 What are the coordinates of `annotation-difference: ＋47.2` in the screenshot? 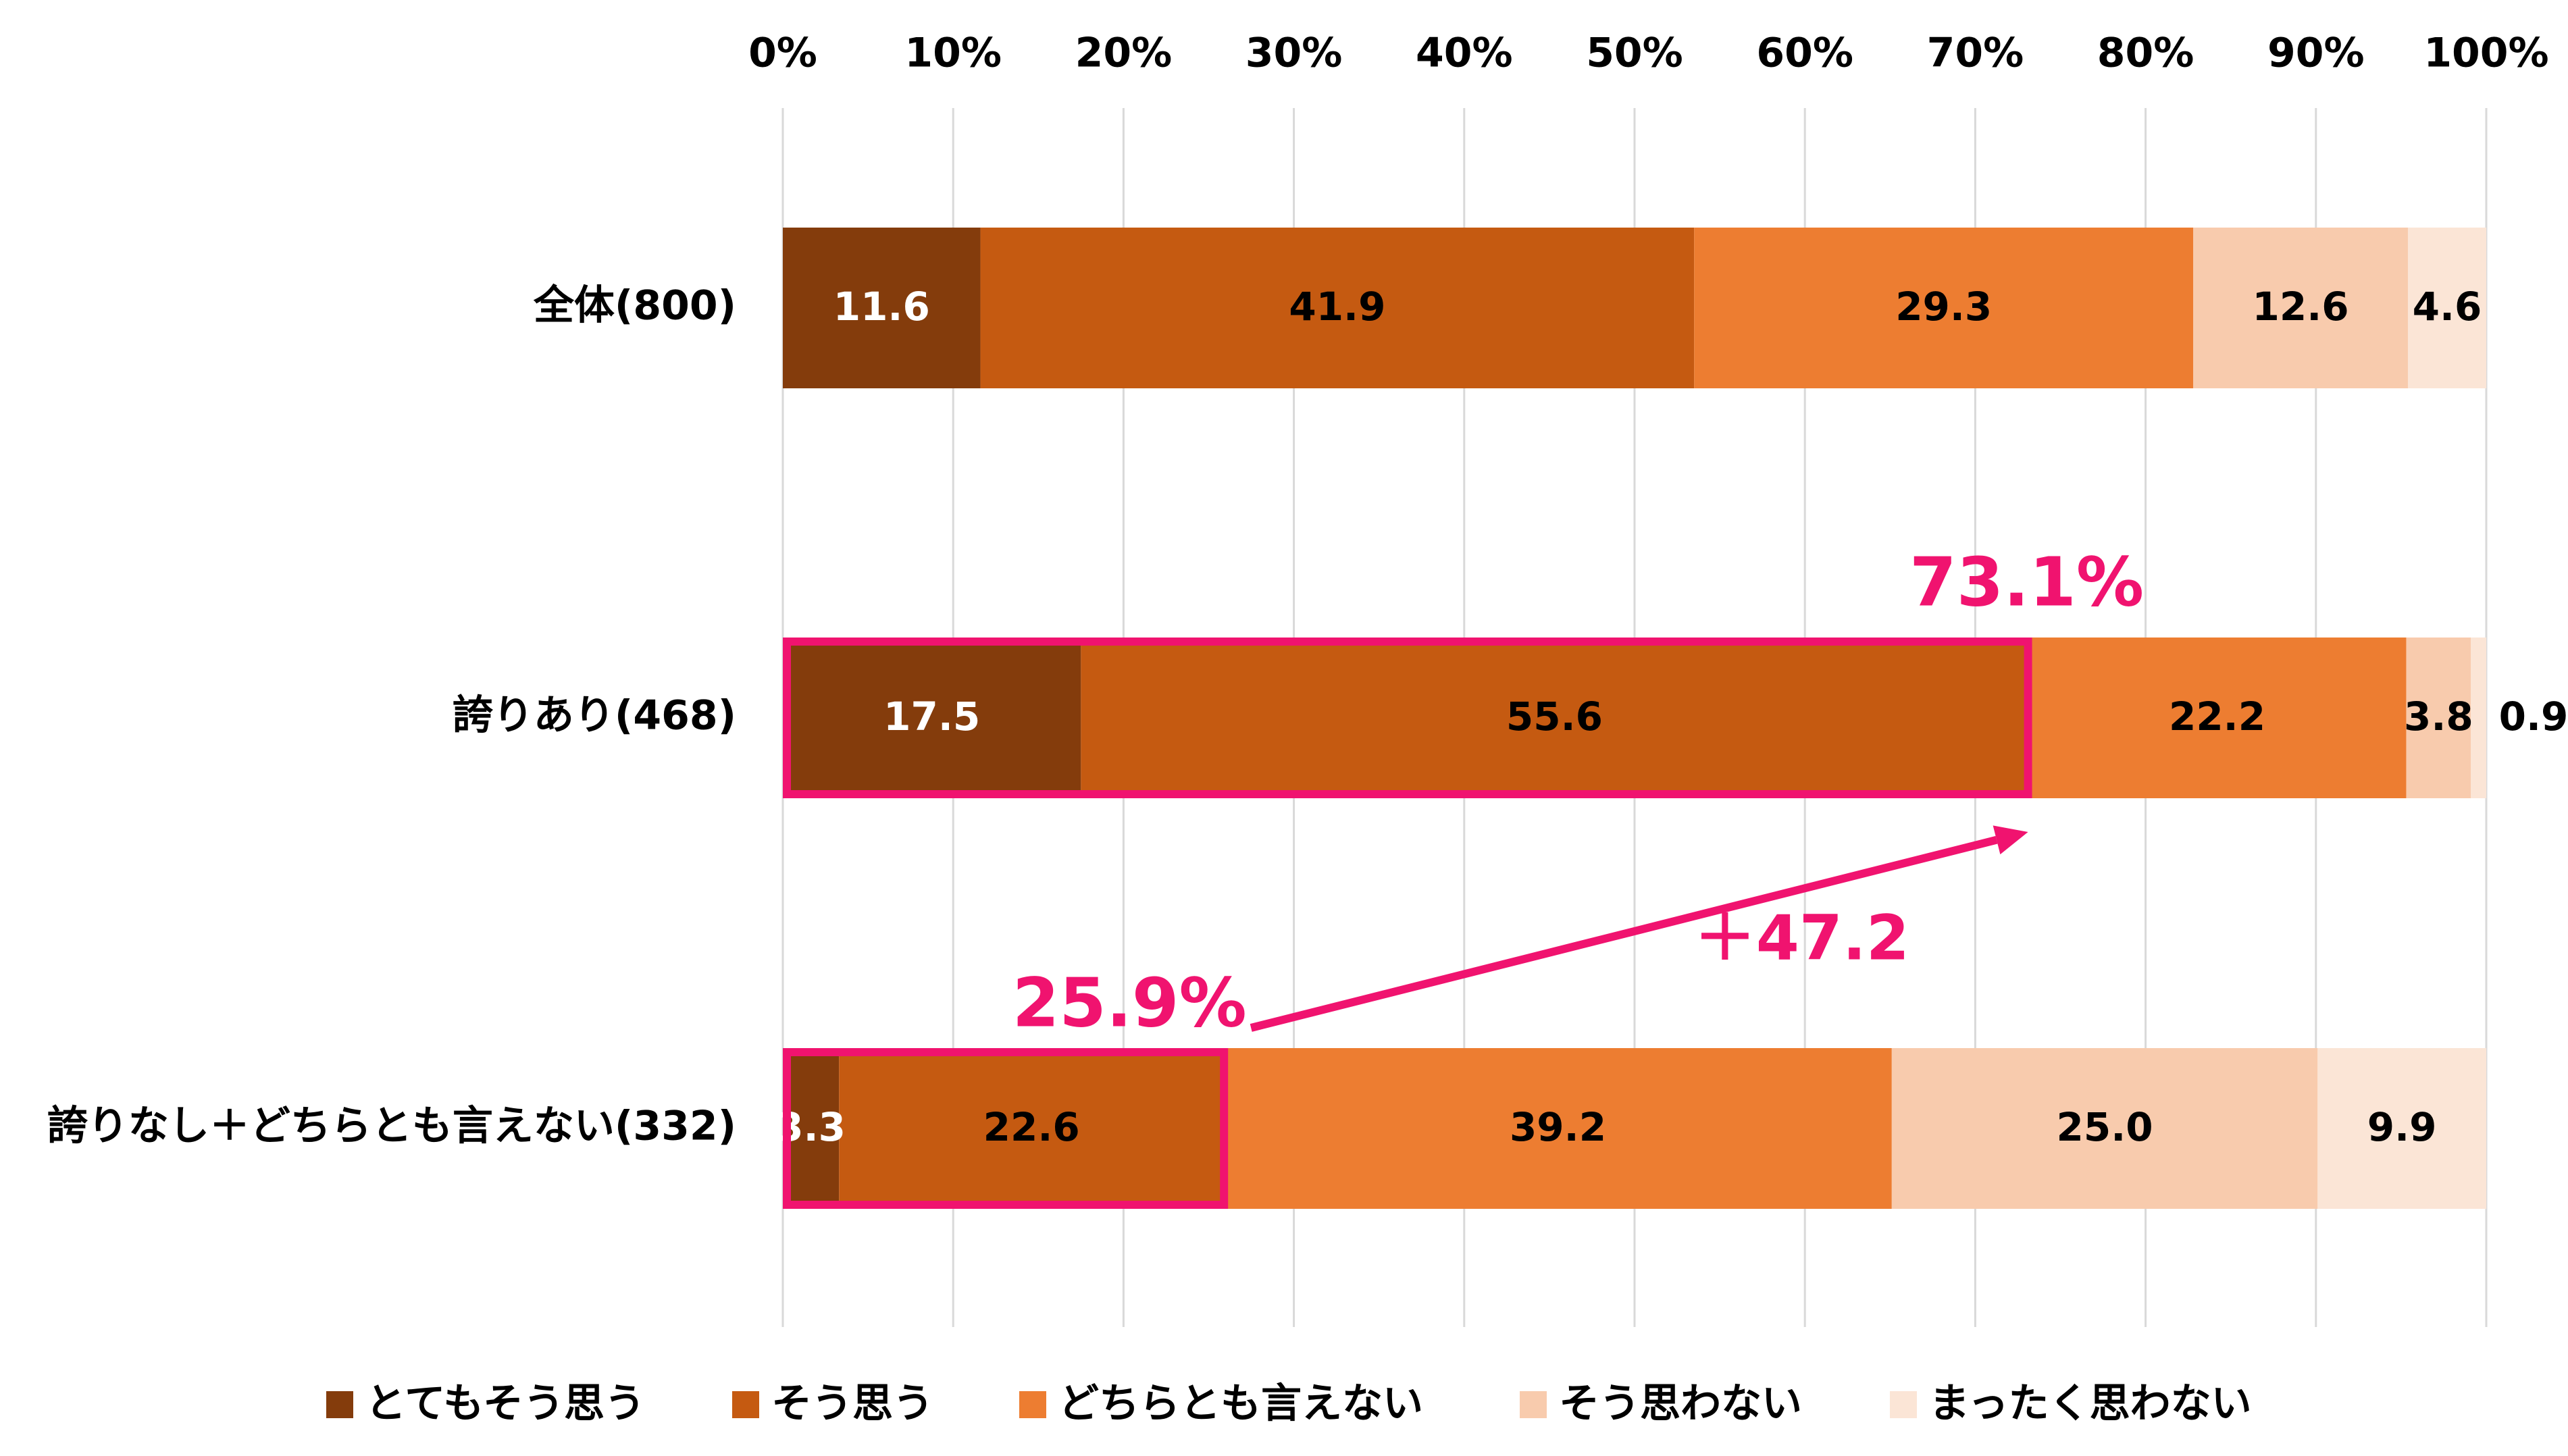 It's located at (1802, 938).